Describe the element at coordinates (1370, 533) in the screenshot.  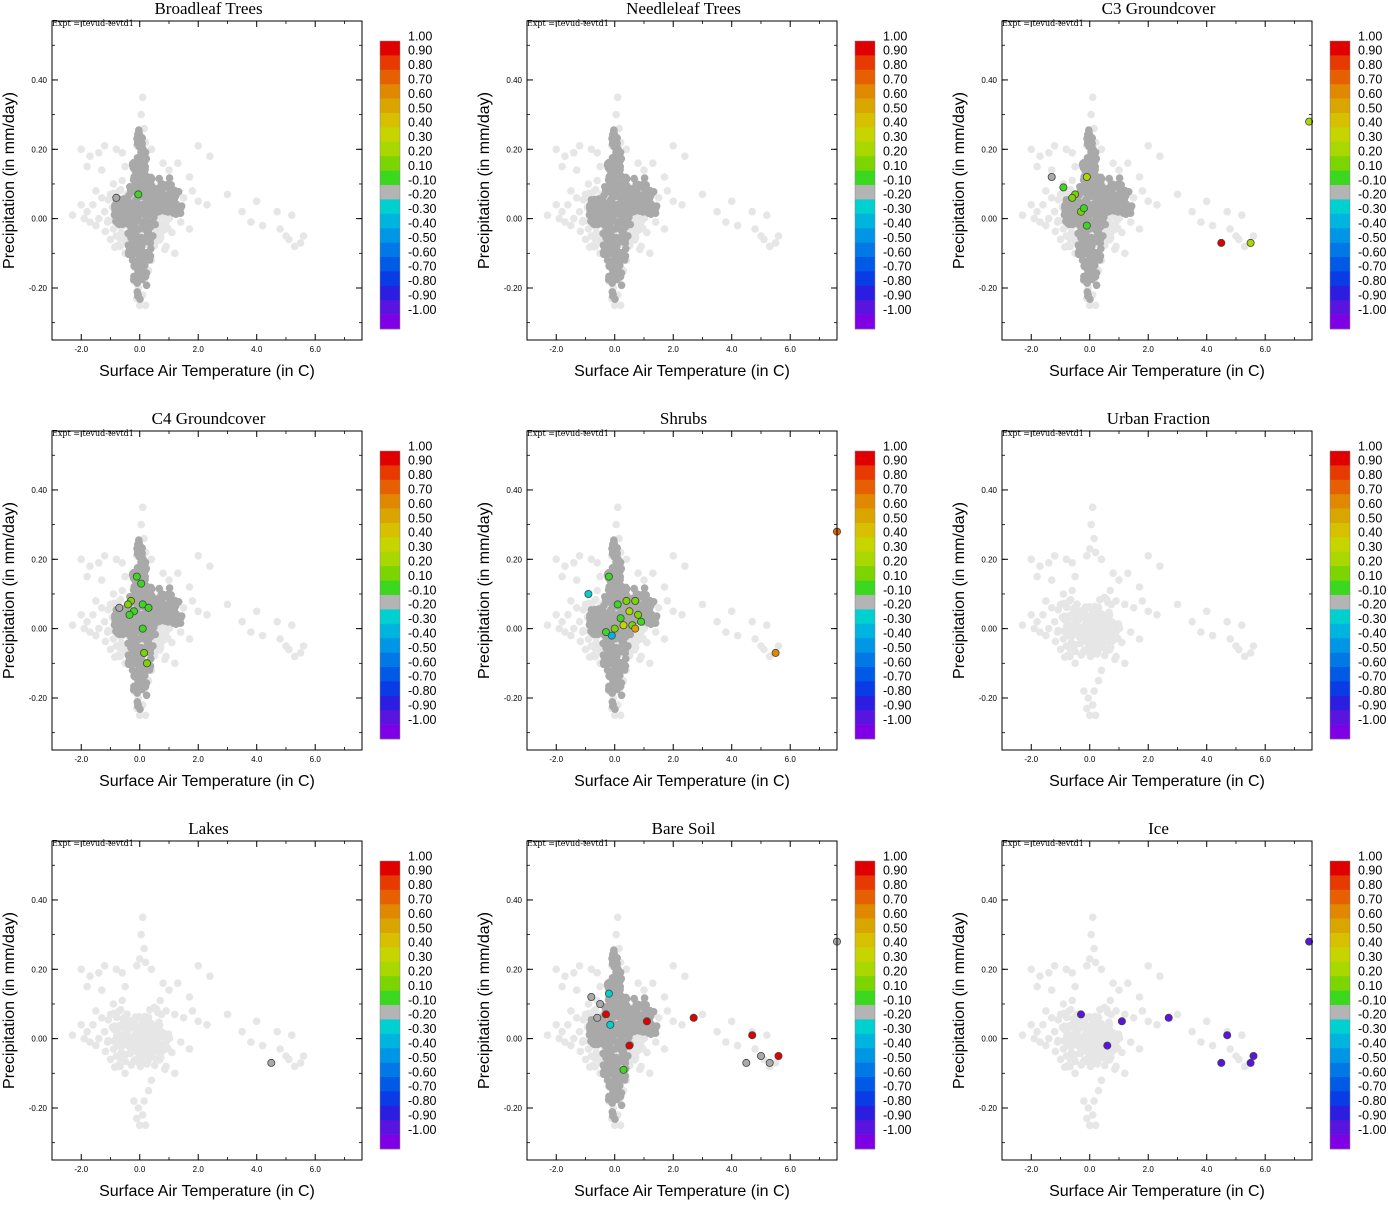
I see `colorbar-label: 0.40` at that location.